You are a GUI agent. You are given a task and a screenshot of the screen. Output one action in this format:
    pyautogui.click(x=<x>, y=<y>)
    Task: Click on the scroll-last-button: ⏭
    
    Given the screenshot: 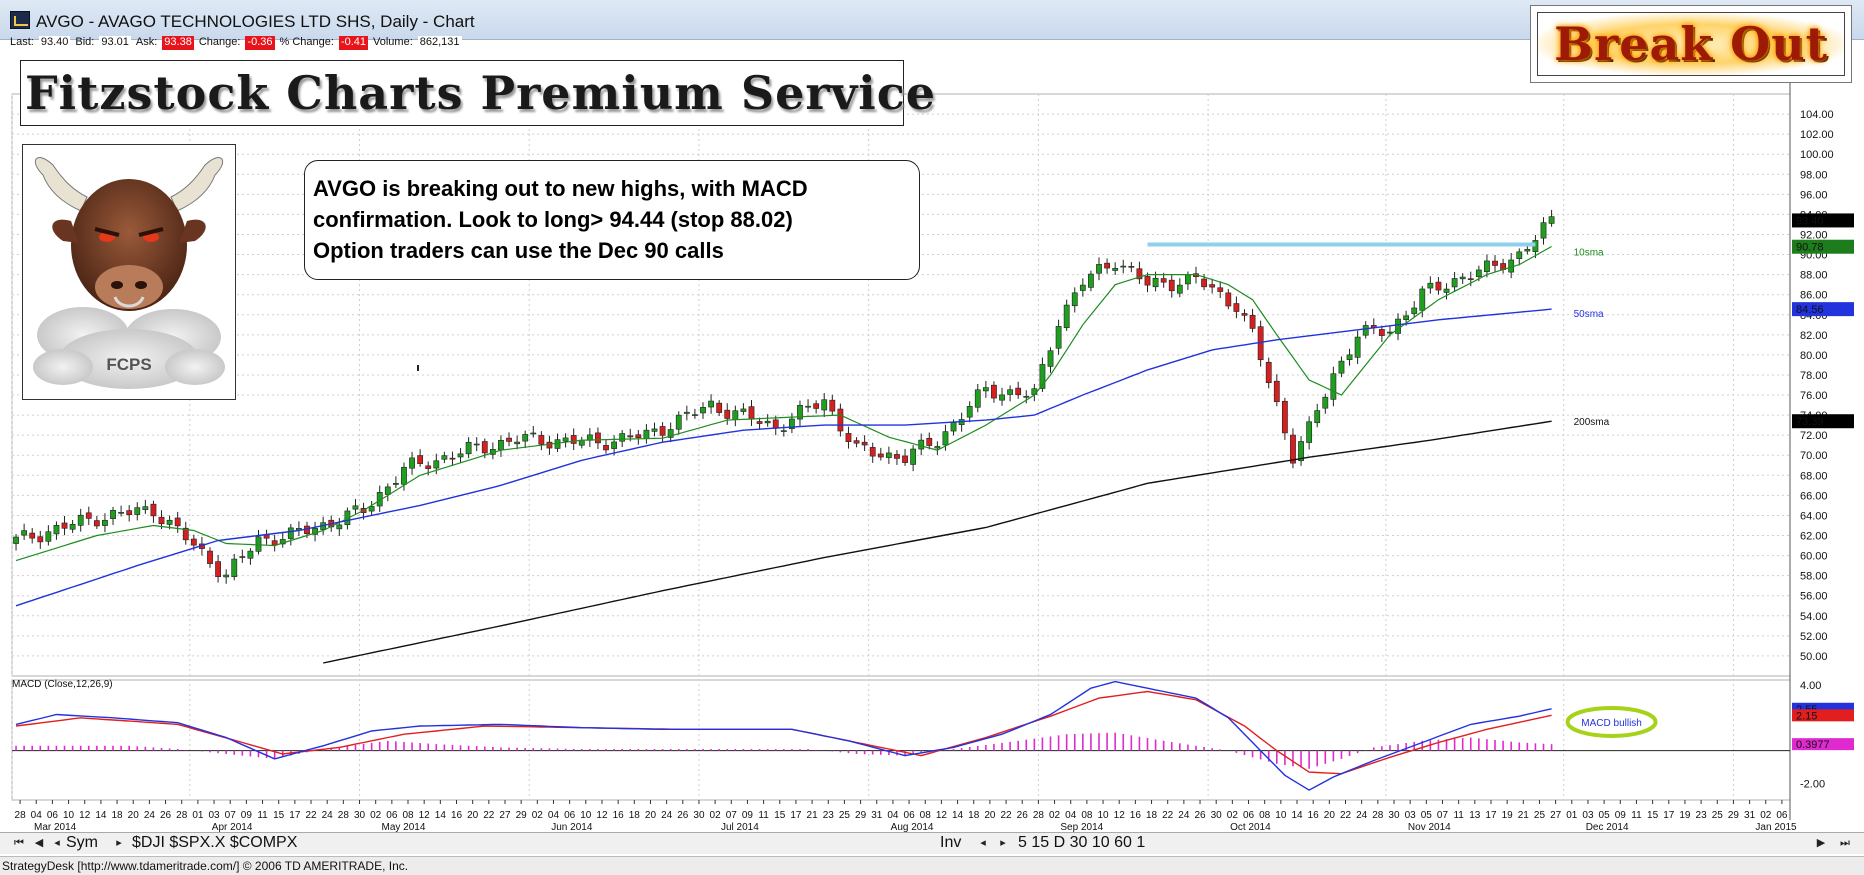 What is the action you would take?
    pyautogui.click(x=1845, y=843)
    